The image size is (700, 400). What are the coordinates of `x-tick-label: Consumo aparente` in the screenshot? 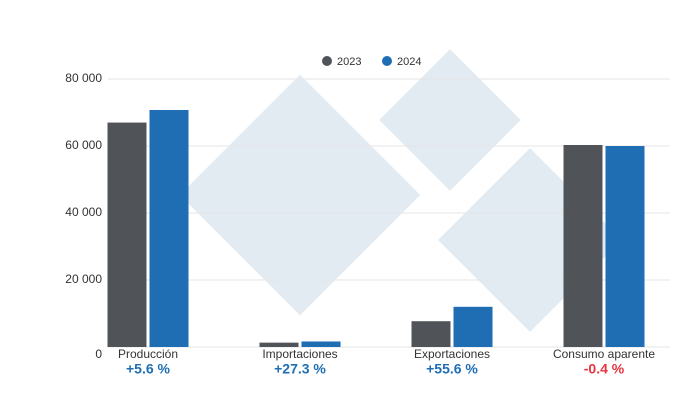 It's located at (604, 354).